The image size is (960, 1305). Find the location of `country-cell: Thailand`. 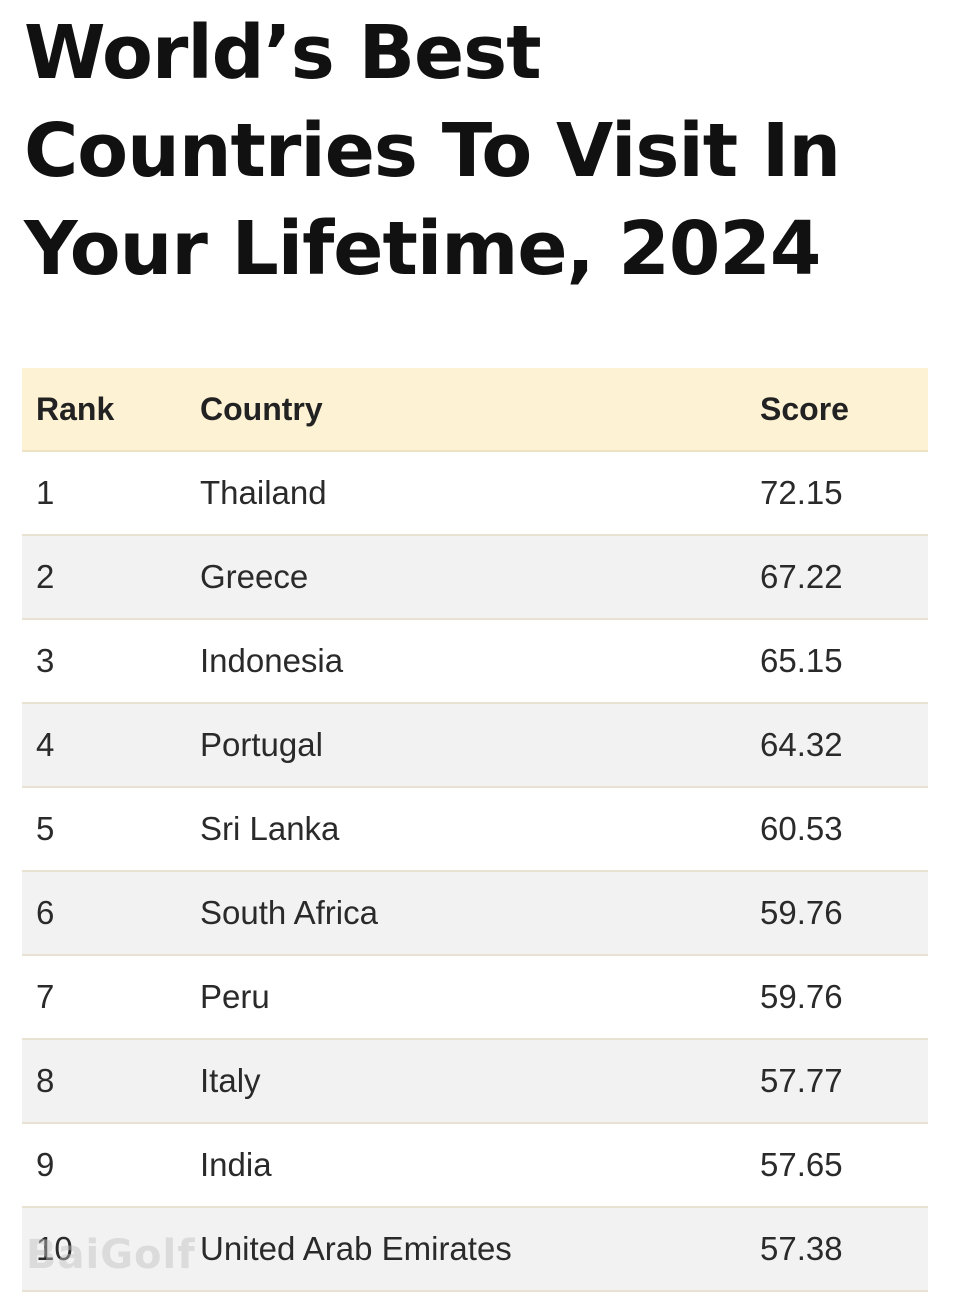

country-cell: Thailand is located at coordinates (263, 492).